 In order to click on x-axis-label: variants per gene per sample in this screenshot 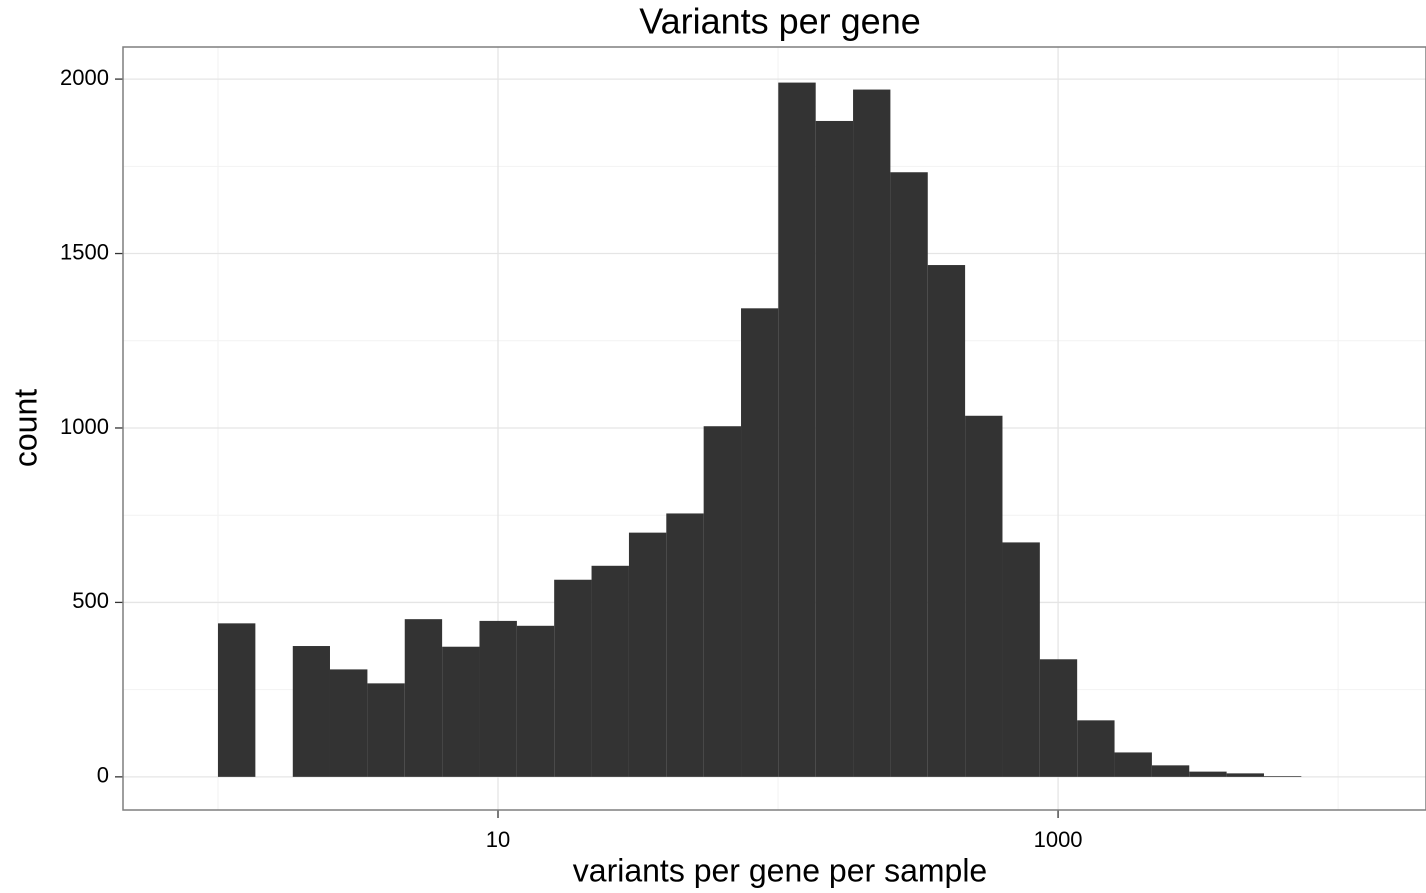, I will do `click(780, 870)`.